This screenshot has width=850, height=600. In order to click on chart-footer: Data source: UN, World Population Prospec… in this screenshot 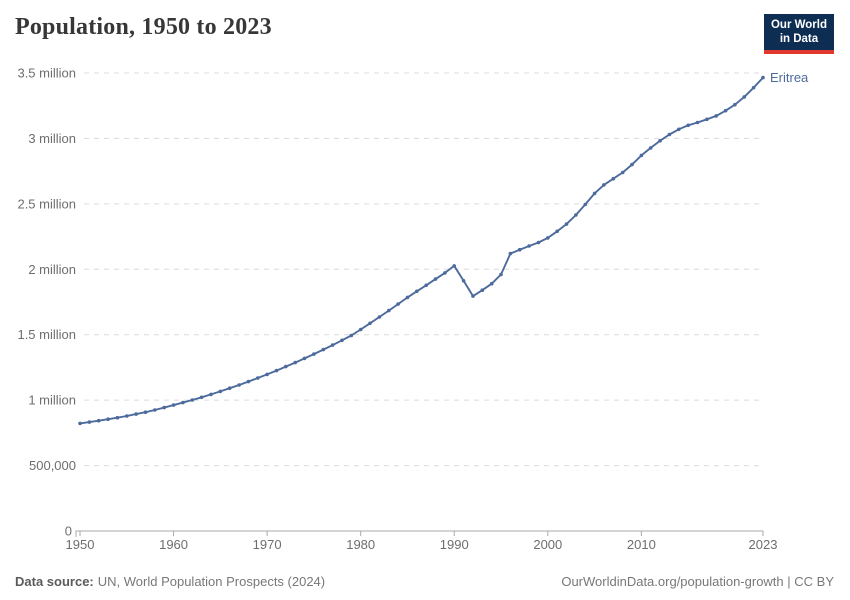, I will do `click(424, 581)`.